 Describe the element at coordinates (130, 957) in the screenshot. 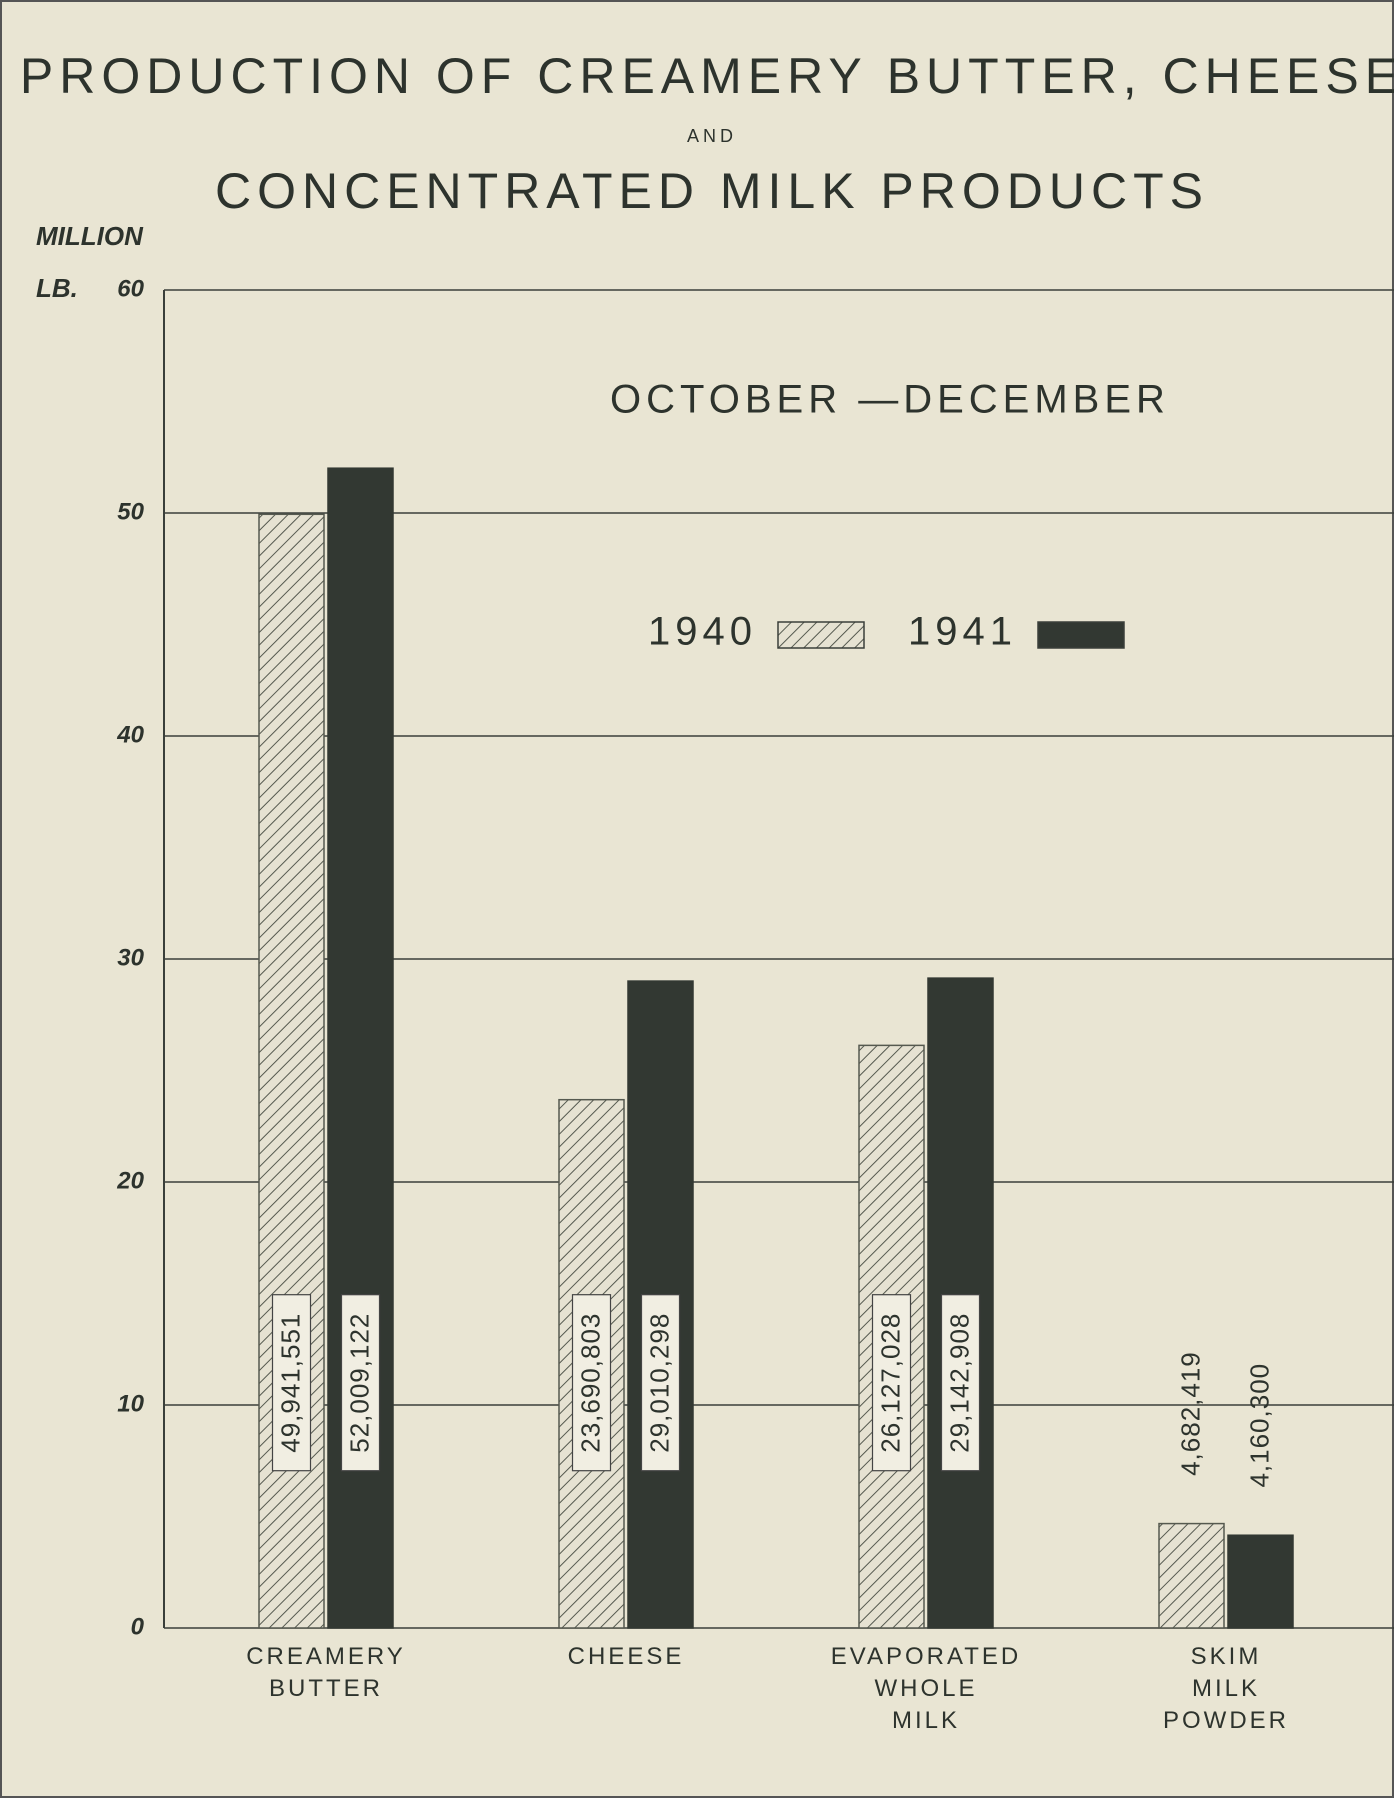

I see `y-tick-label: 30` at that location.